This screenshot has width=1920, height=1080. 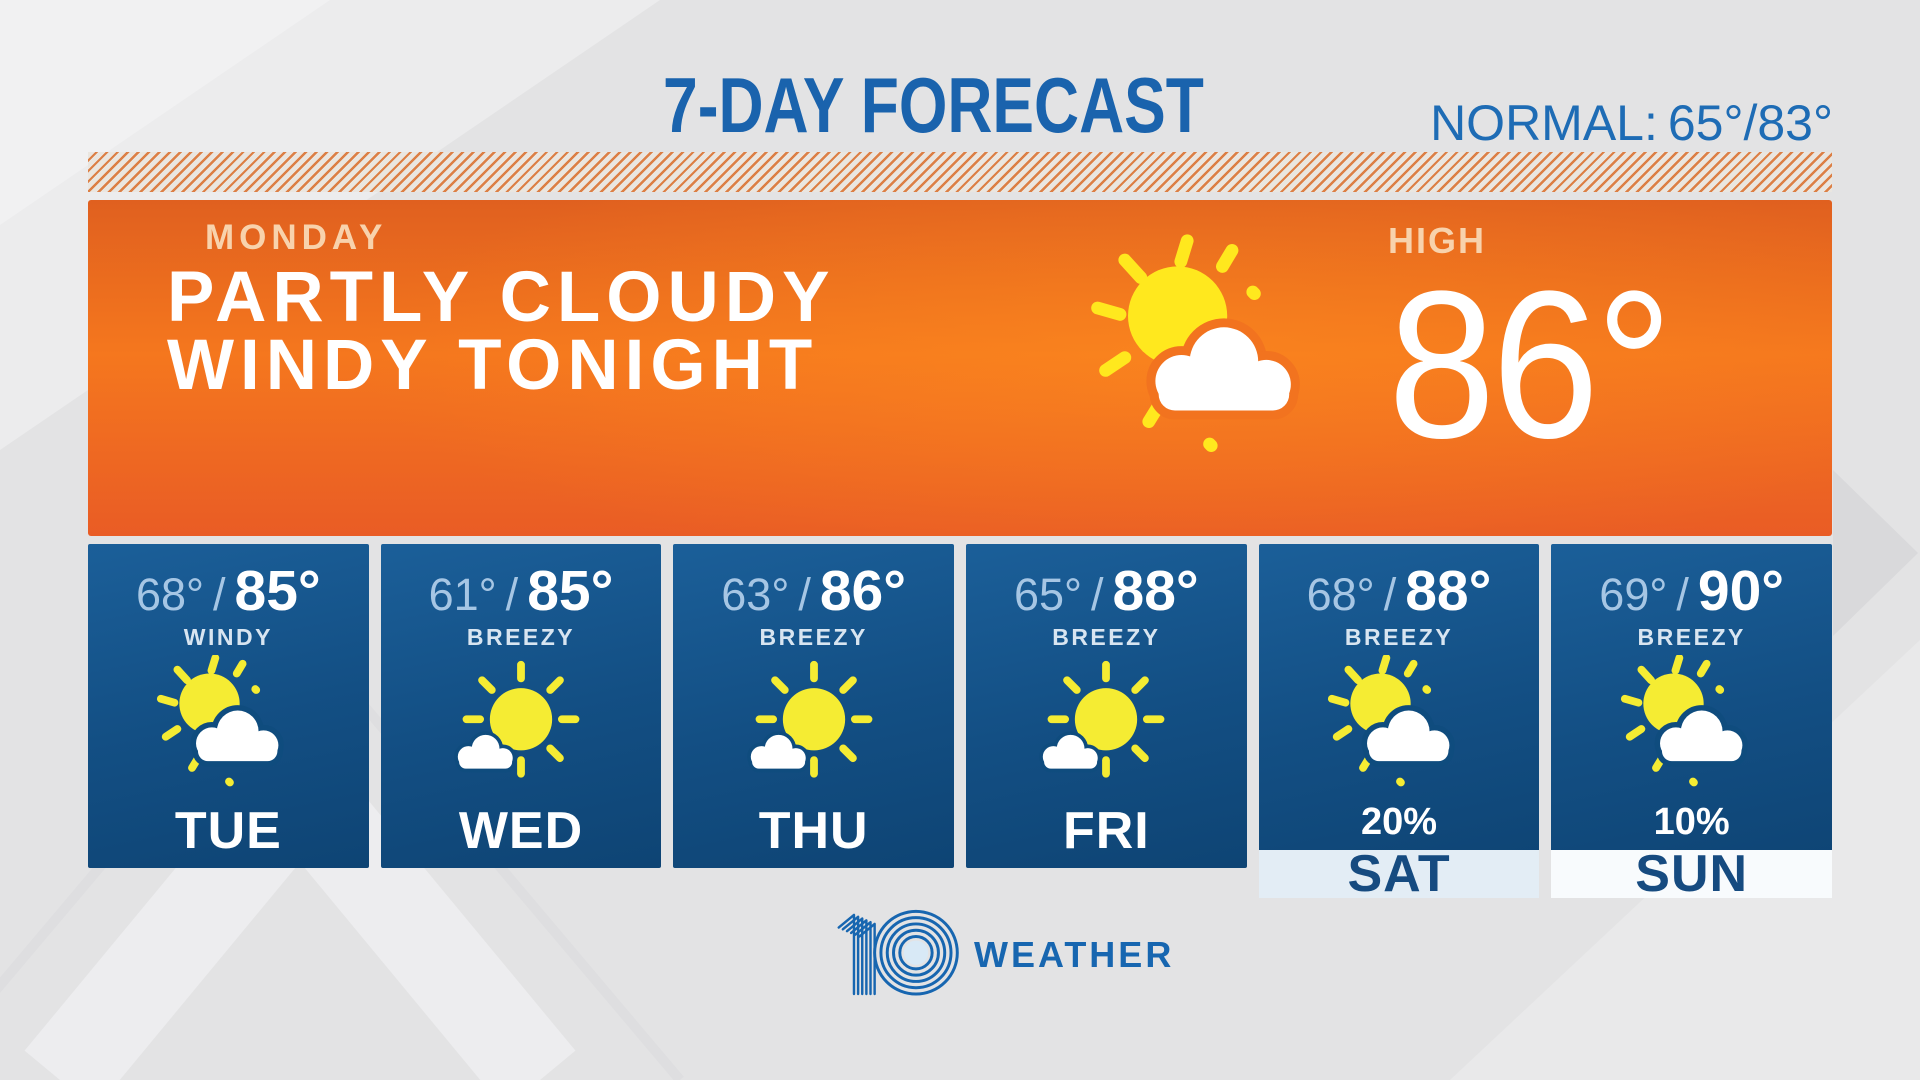 What do you see at coordinates (228, 637) in the screenshot?
I see `condition-label: WINDY` at bounding box center [228, 637].